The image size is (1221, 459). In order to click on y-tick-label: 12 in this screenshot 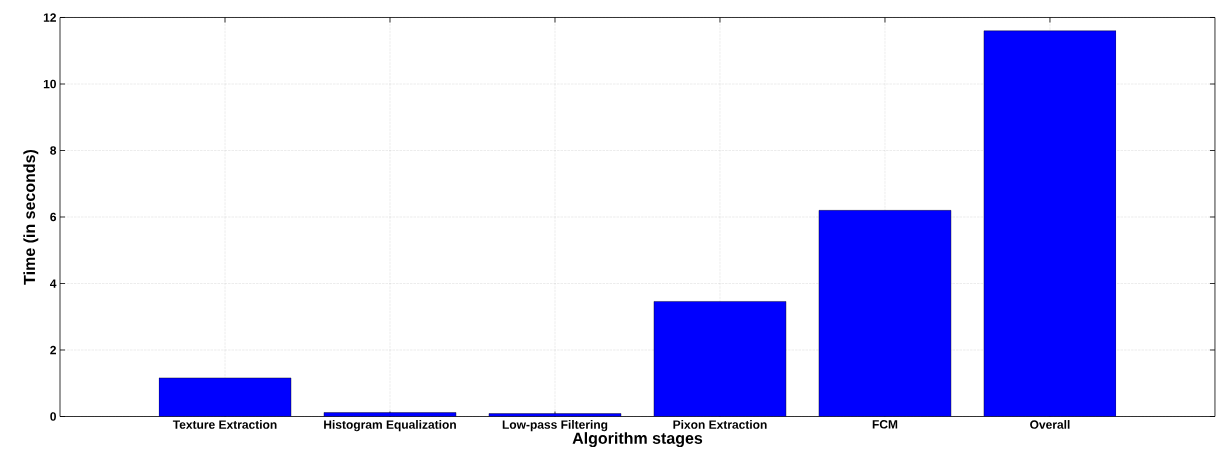, I will do `click(49, 17)`.